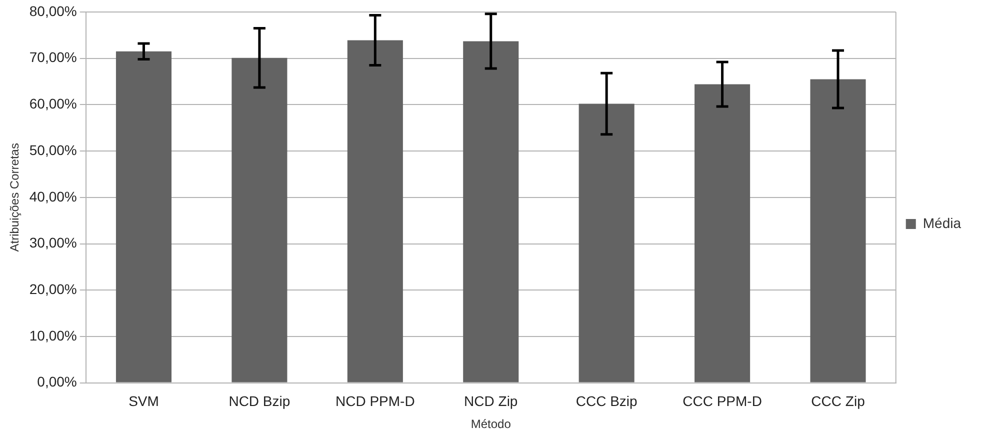  I want to click on x-tick-label: NCD Bzip, so click(259, 401).